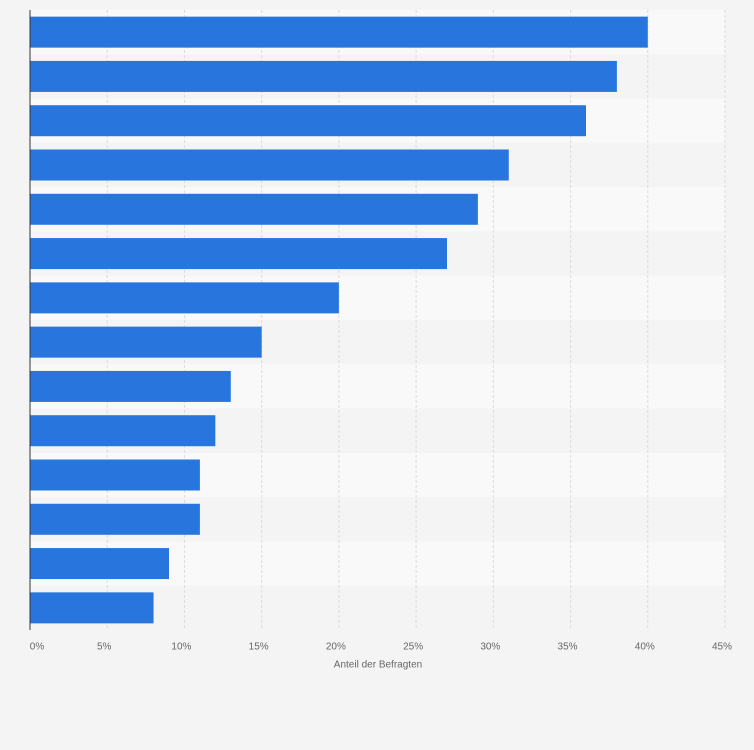 The image size is (754, 750). Describe the element at coordinates (104, 647) in the screenshot. I see `x-tick-label: 5%` at that location.